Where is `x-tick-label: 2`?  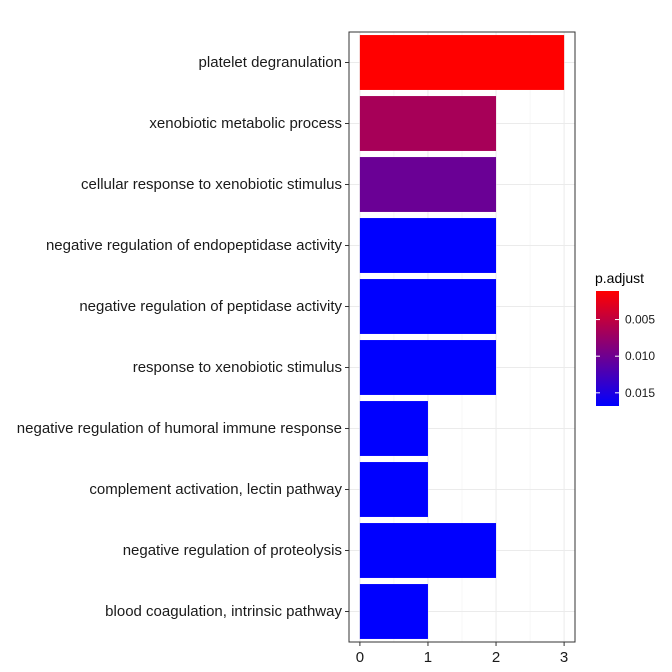
x-tick-label: 2 is located at coordinates (496, 657).